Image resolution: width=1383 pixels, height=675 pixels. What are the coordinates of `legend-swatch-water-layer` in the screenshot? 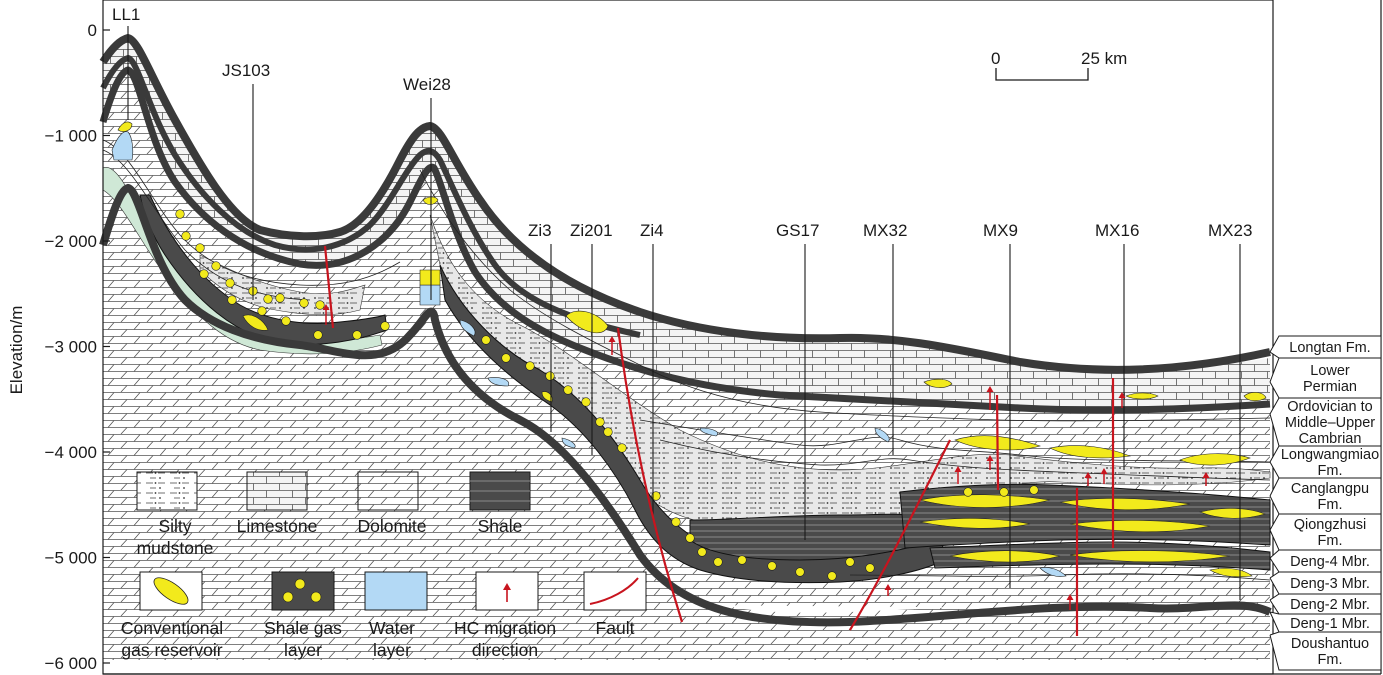 It's located at (396, 591).